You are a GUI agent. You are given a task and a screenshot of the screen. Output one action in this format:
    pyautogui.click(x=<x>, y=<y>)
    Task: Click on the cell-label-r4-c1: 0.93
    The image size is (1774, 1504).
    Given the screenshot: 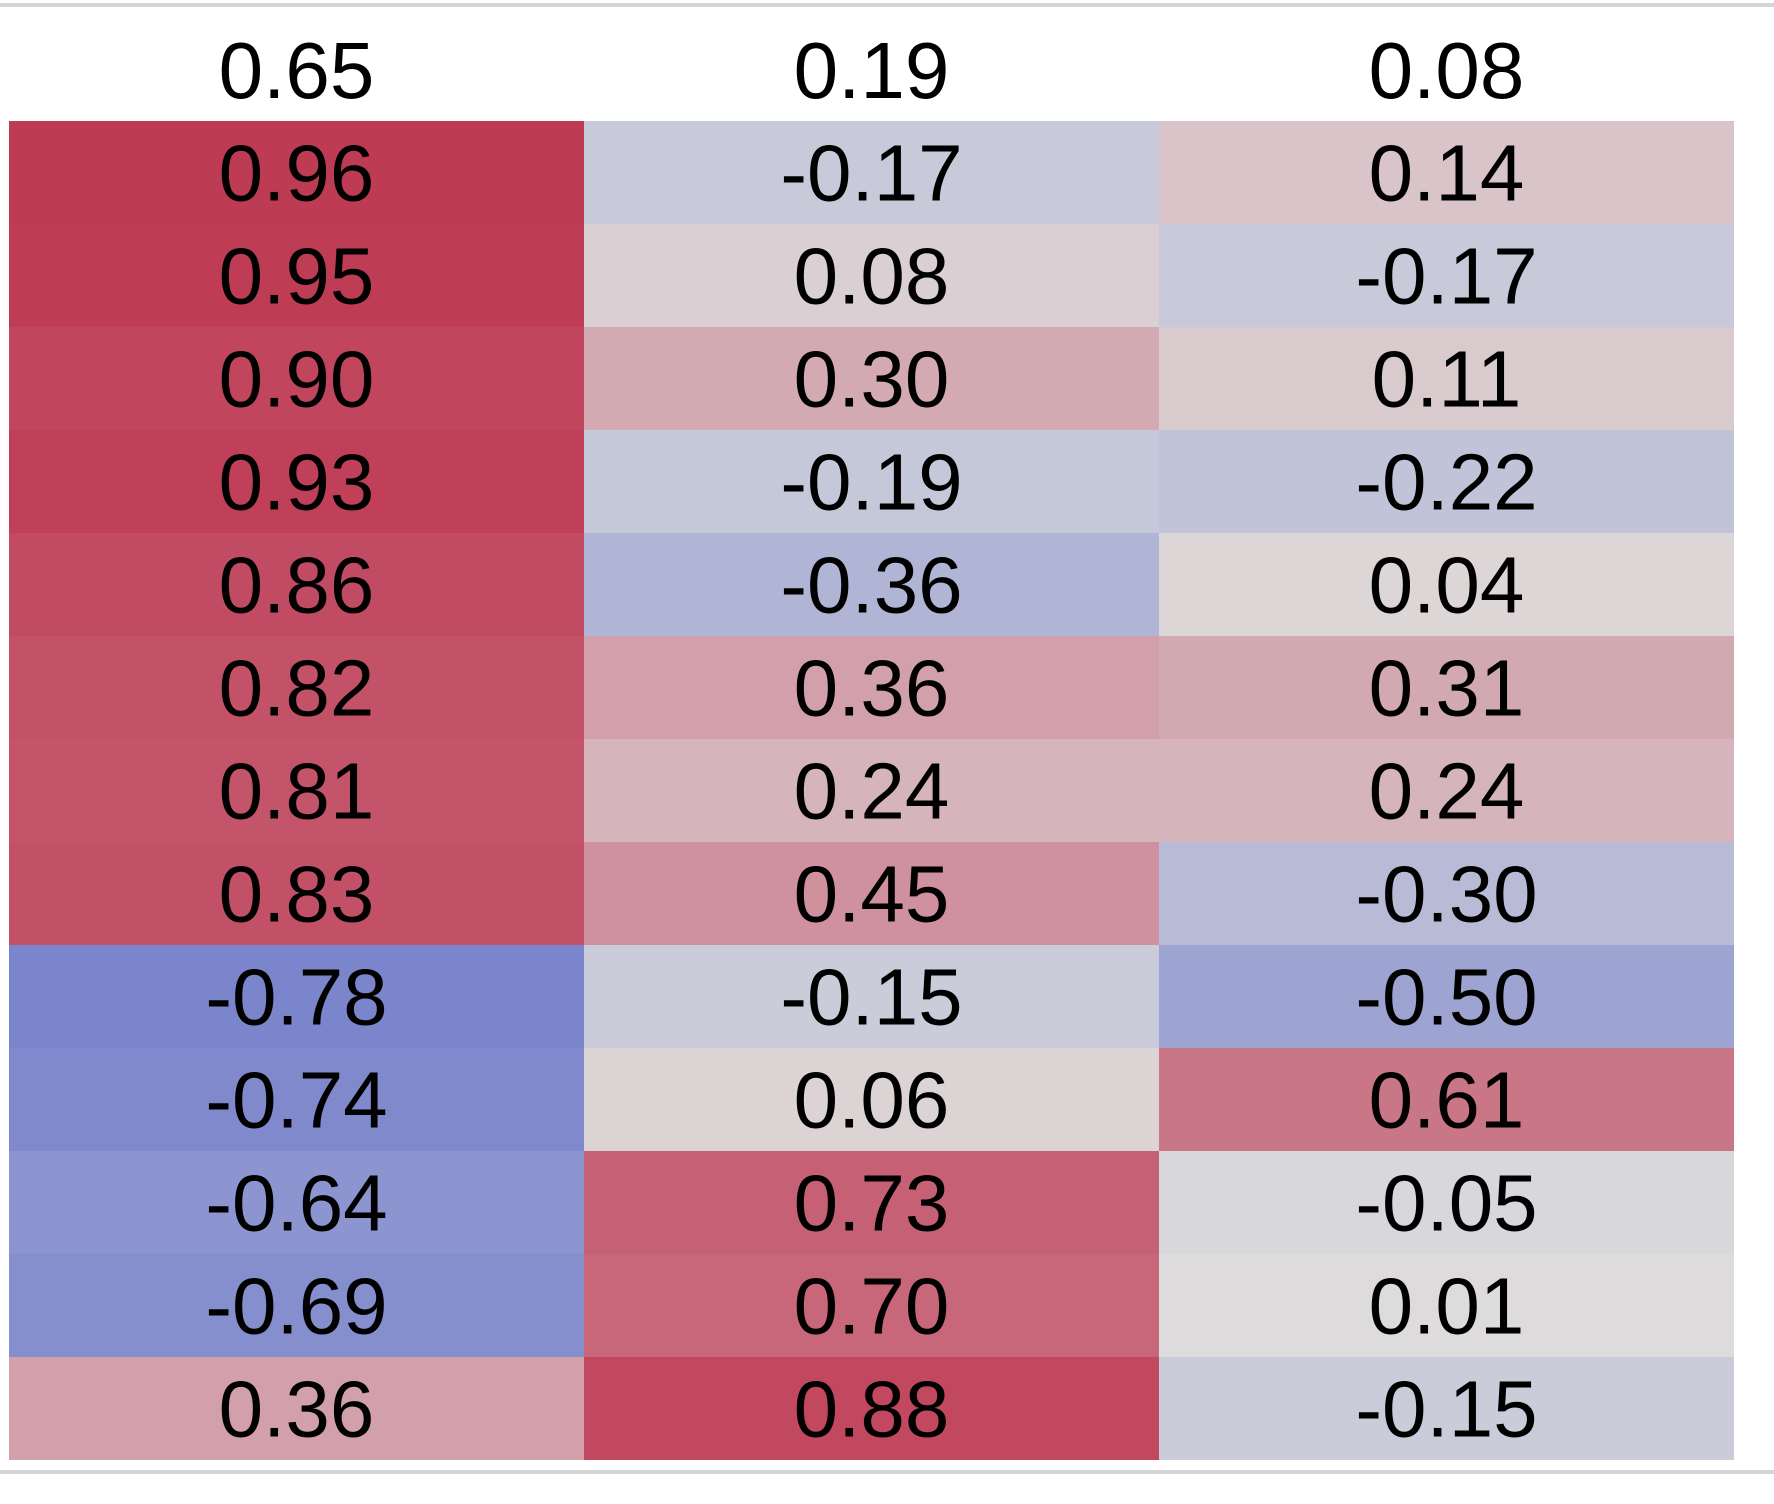 What is the action you would take?
    pyautogui.click(x=297, y=482)
    